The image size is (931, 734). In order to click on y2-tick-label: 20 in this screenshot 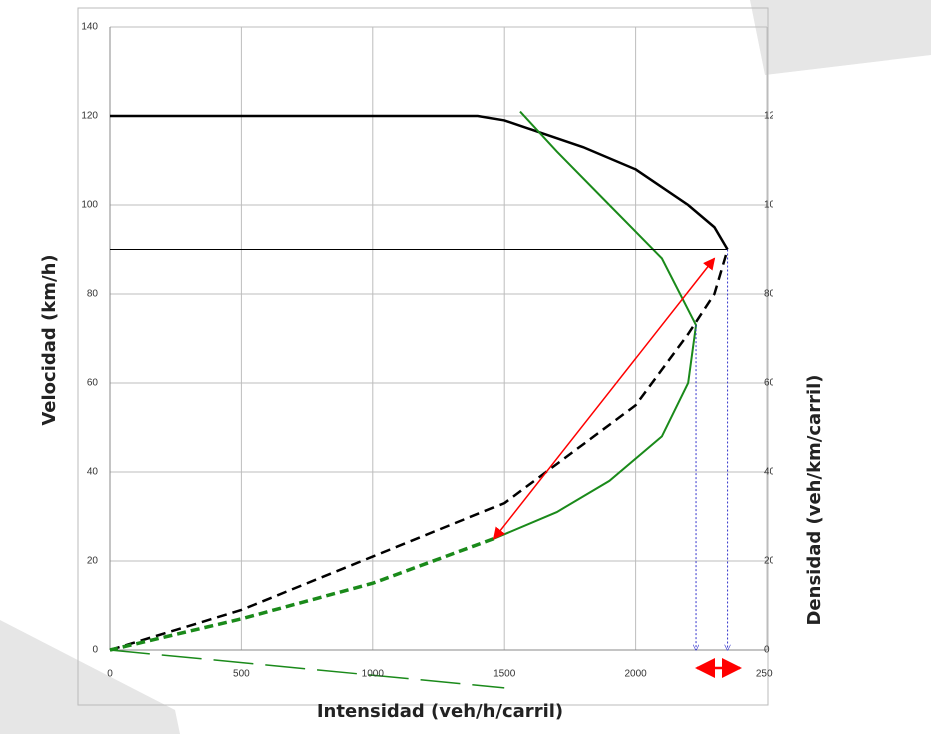, I will do `click(770, 561)`.